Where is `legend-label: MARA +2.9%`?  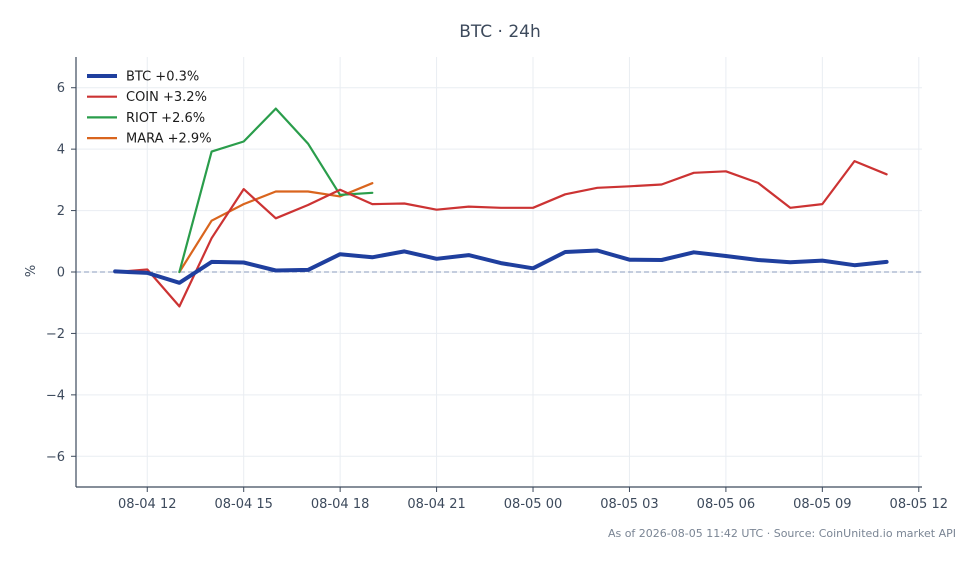
legend-label: MARA +2.9% is located at coordinates (169, 139).